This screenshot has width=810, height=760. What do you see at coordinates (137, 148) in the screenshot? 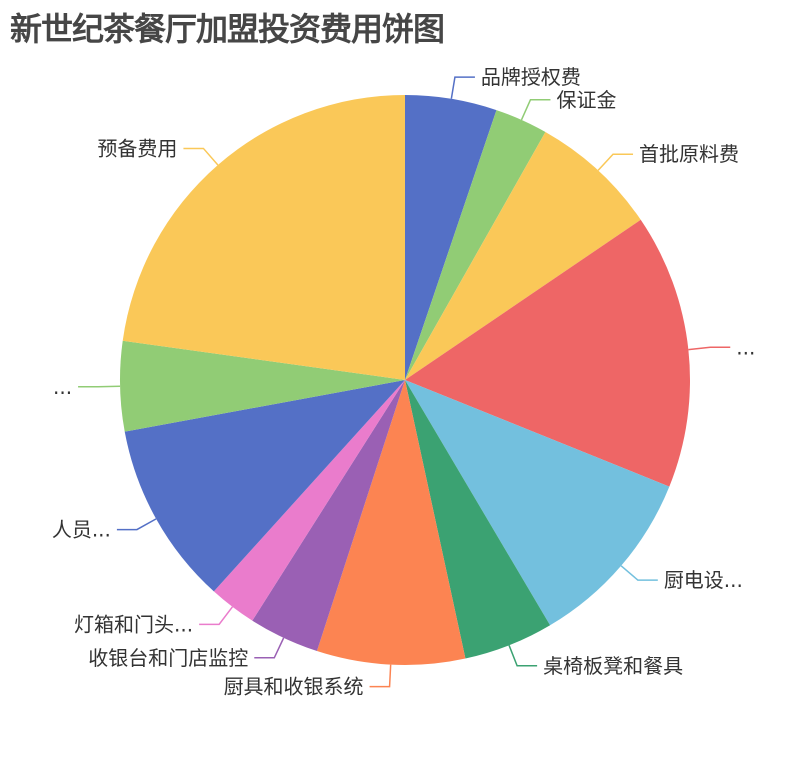
I see `slice-label: 预备费用` at bounding box center [137, 148].